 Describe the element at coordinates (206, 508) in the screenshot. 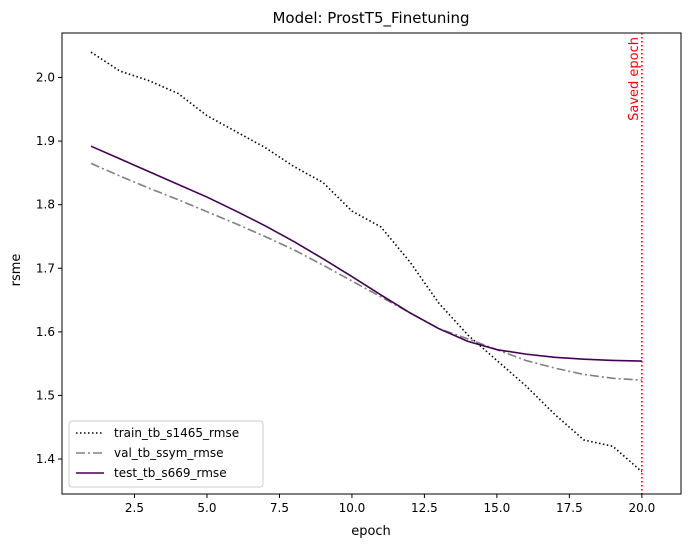

I see `x-tick-label: 5.0` at that location.